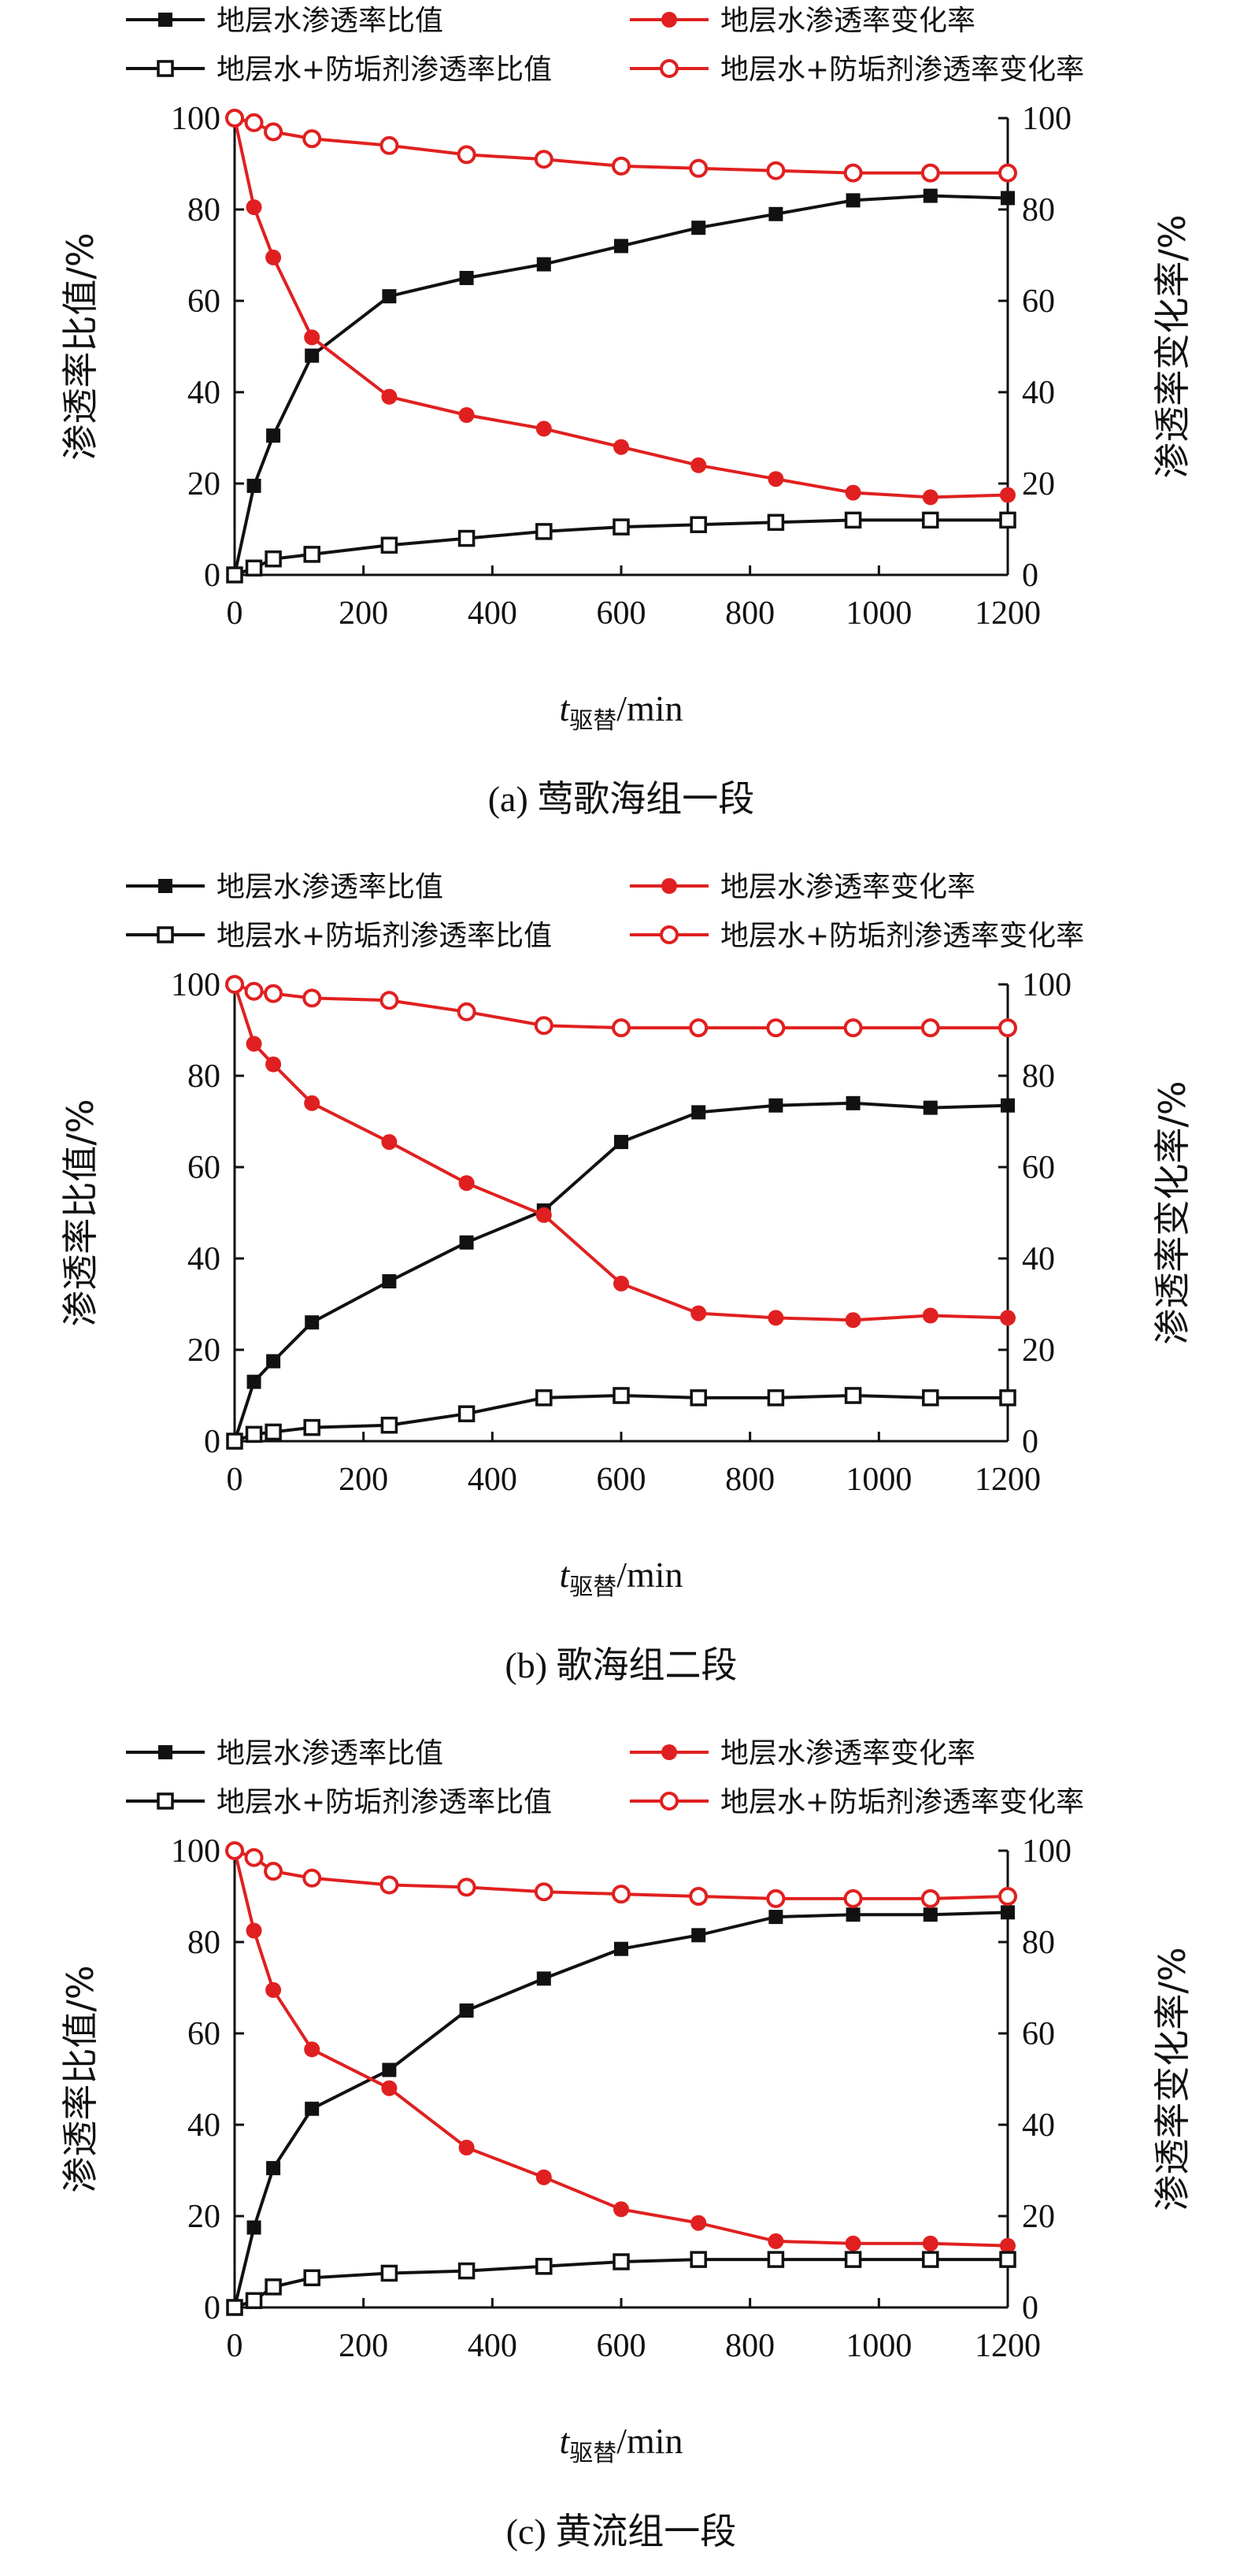 This screenshot has width=1240, height=2576. What do you see at coordinates (902, 936) in the screenshot?
I see `legend-label-3: 地层水+防垢剂渗透率变化率` at bounding box center [902, 936].